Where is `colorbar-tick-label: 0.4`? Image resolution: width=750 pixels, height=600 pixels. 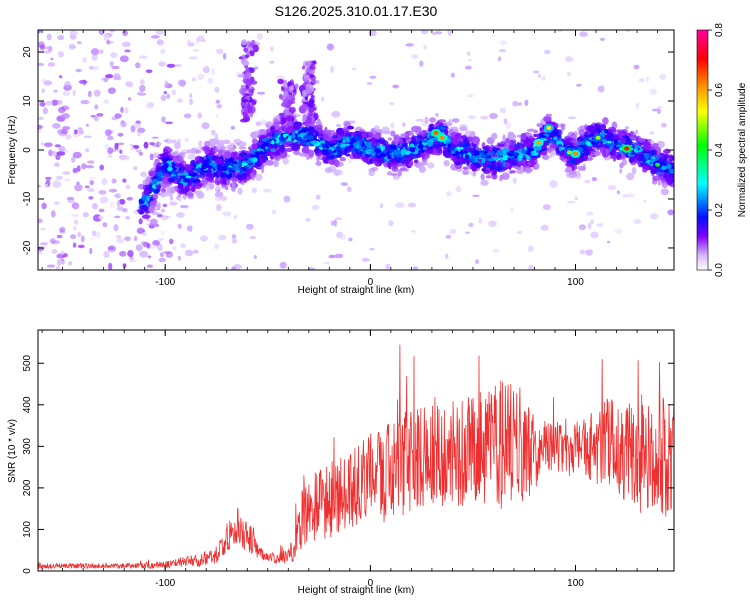
colorbar-tick-label: 0.4 is located at coordinates (719, 150).